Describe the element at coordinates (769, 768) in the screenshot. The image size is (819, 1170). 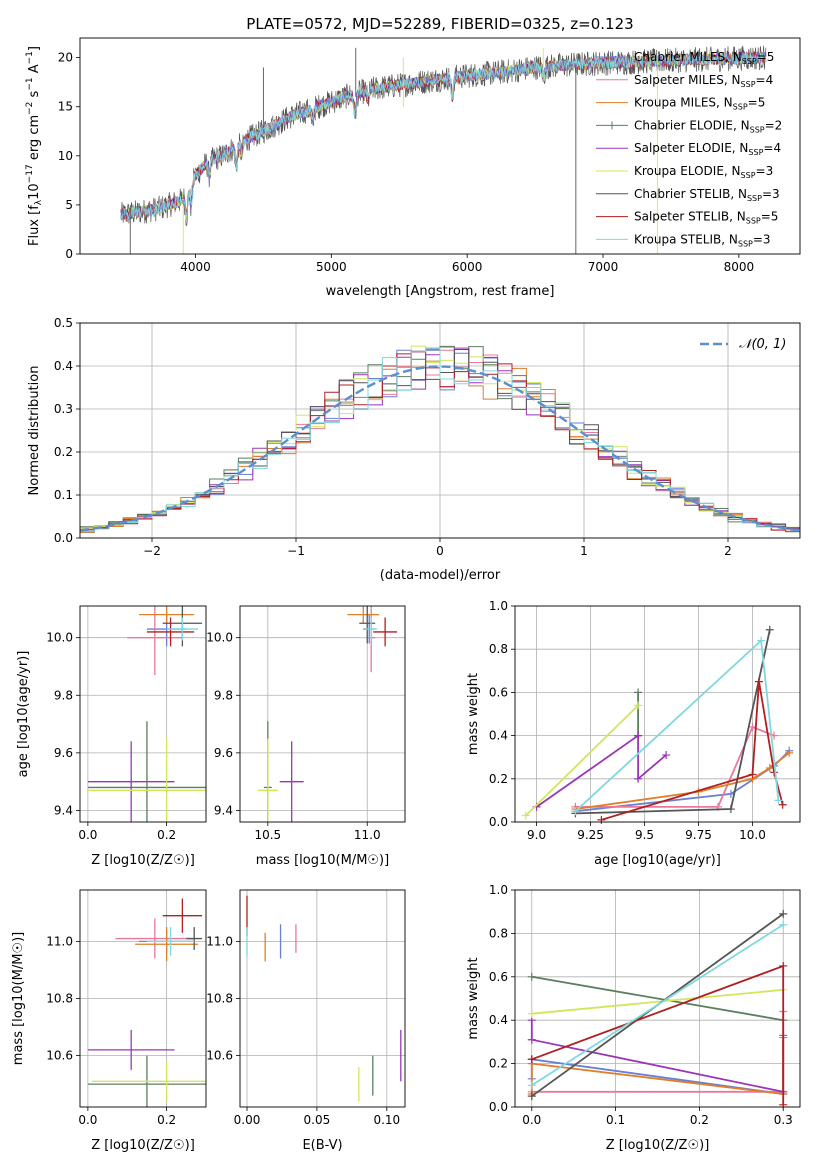
I see `weight-marker-kroupa_miles` at that location.